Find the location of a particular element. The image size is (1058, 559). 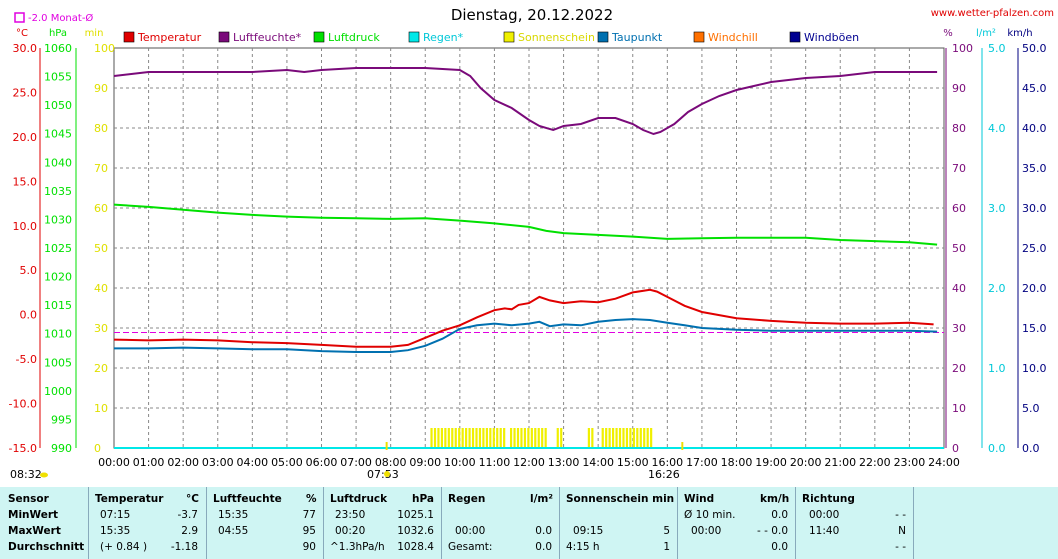

axis-tick-pressure: 1050 is located at coordinates (58, 105).